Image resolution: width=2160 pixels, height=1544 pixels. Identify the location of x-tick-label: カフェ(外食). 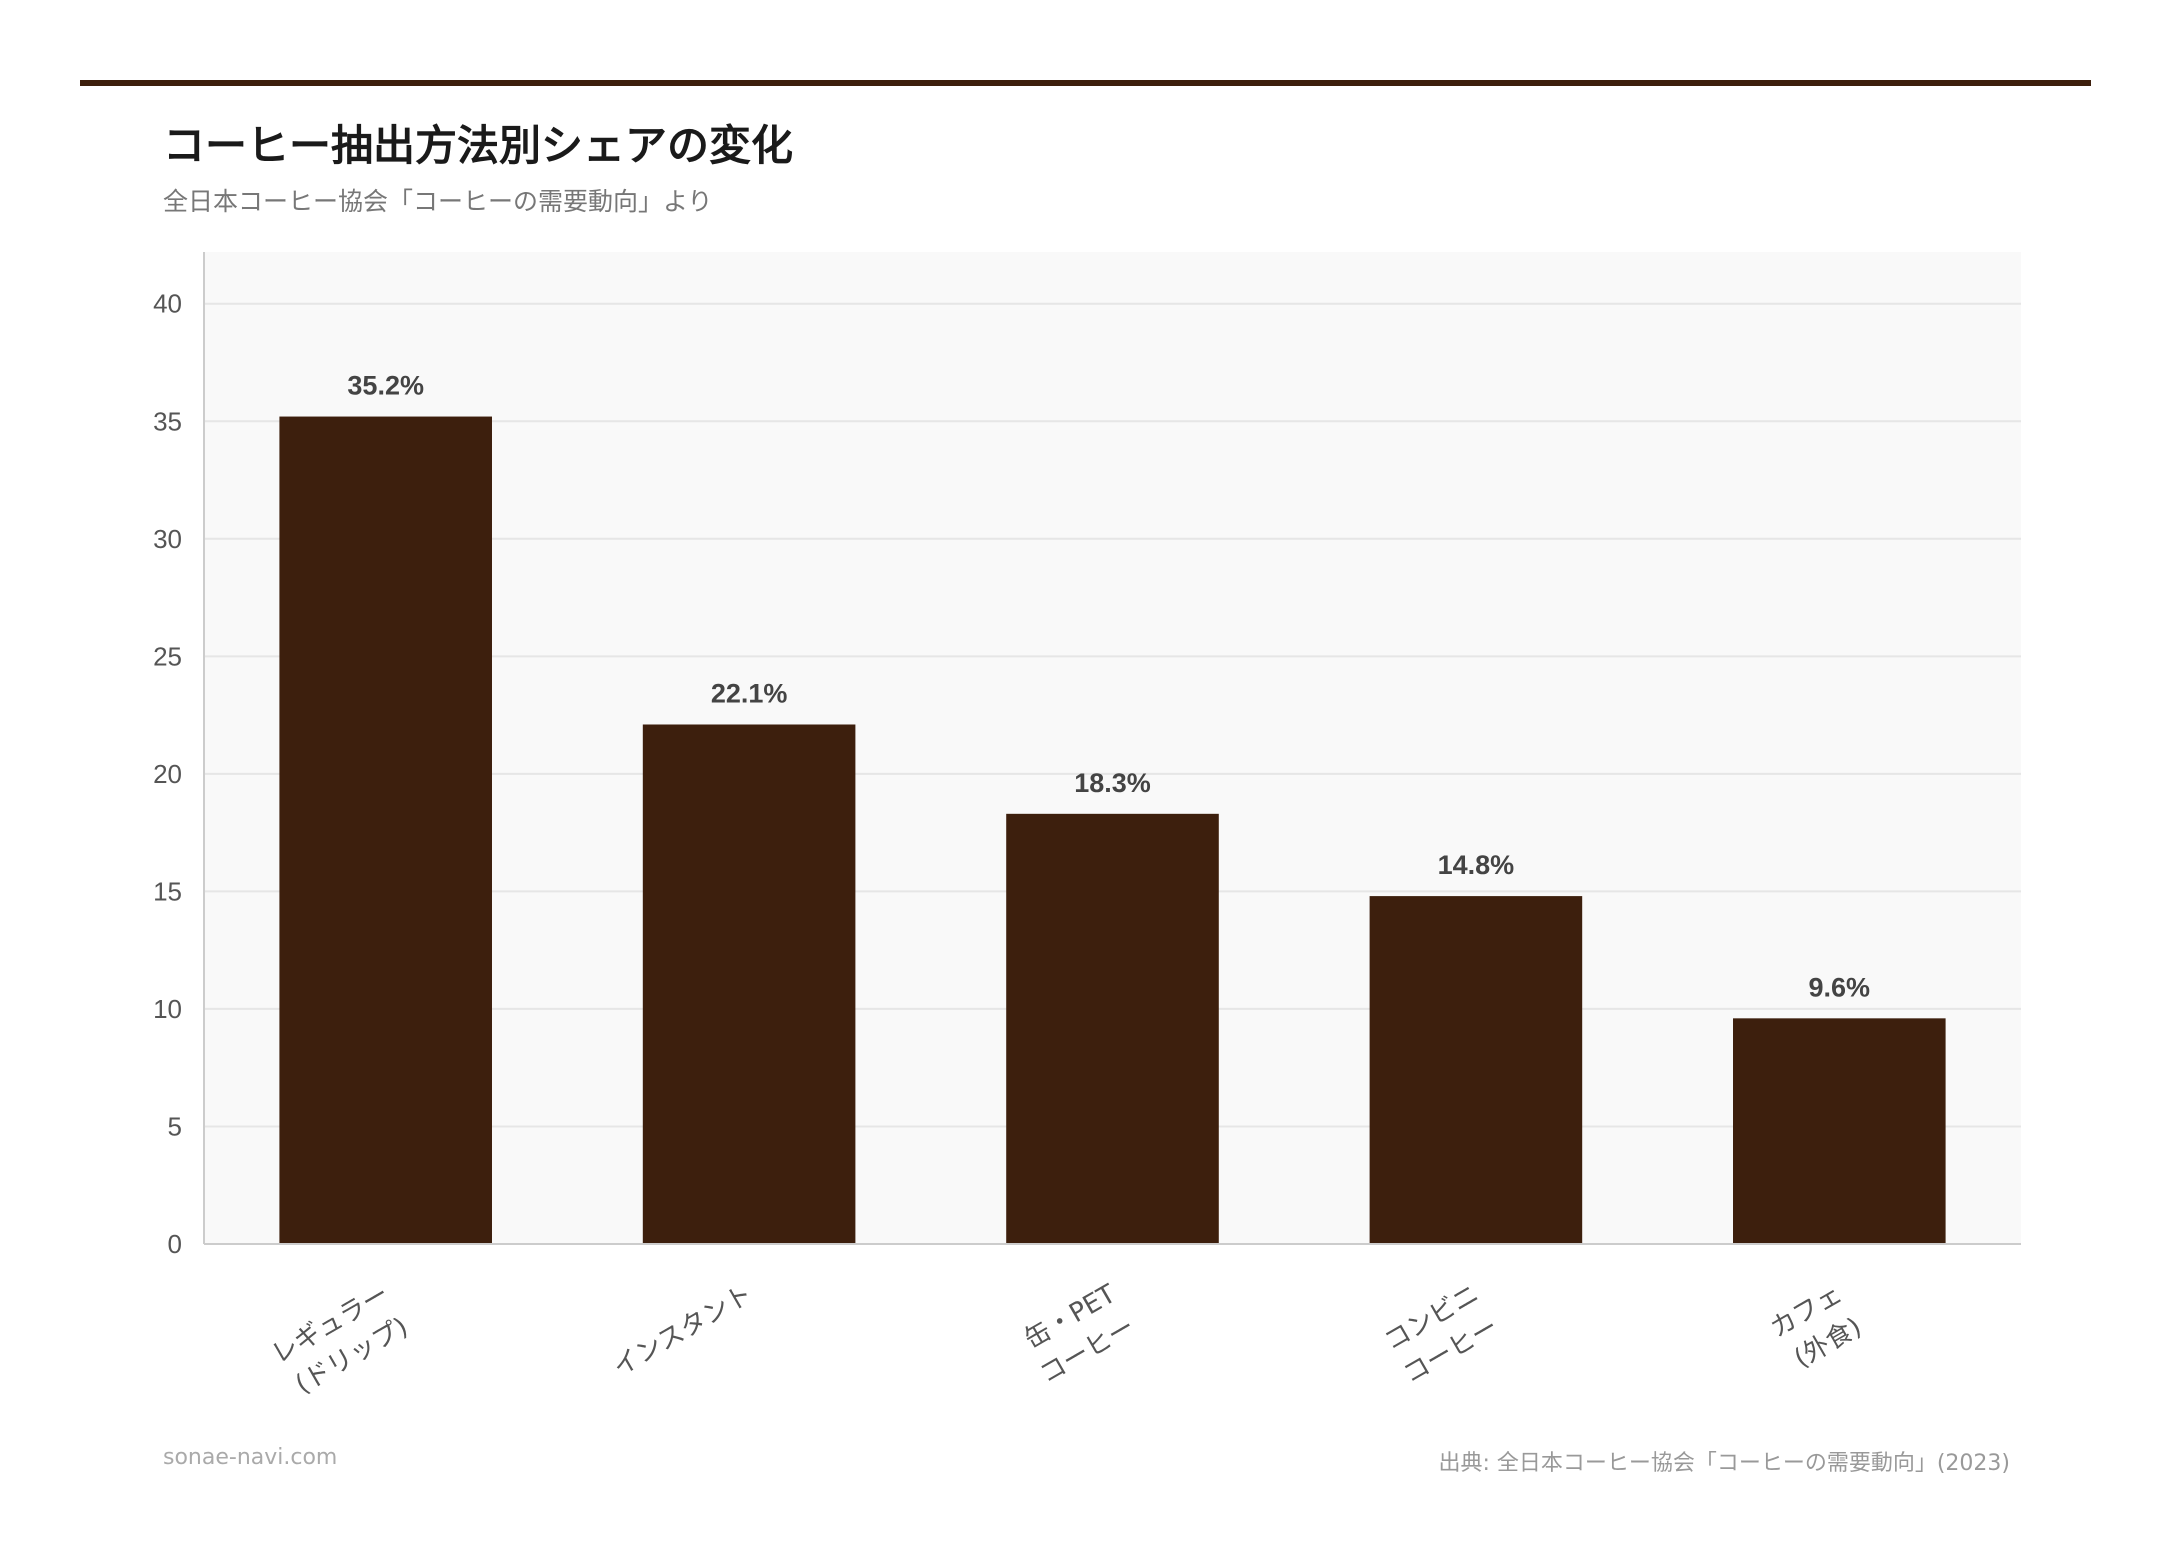
(1816, 1326).